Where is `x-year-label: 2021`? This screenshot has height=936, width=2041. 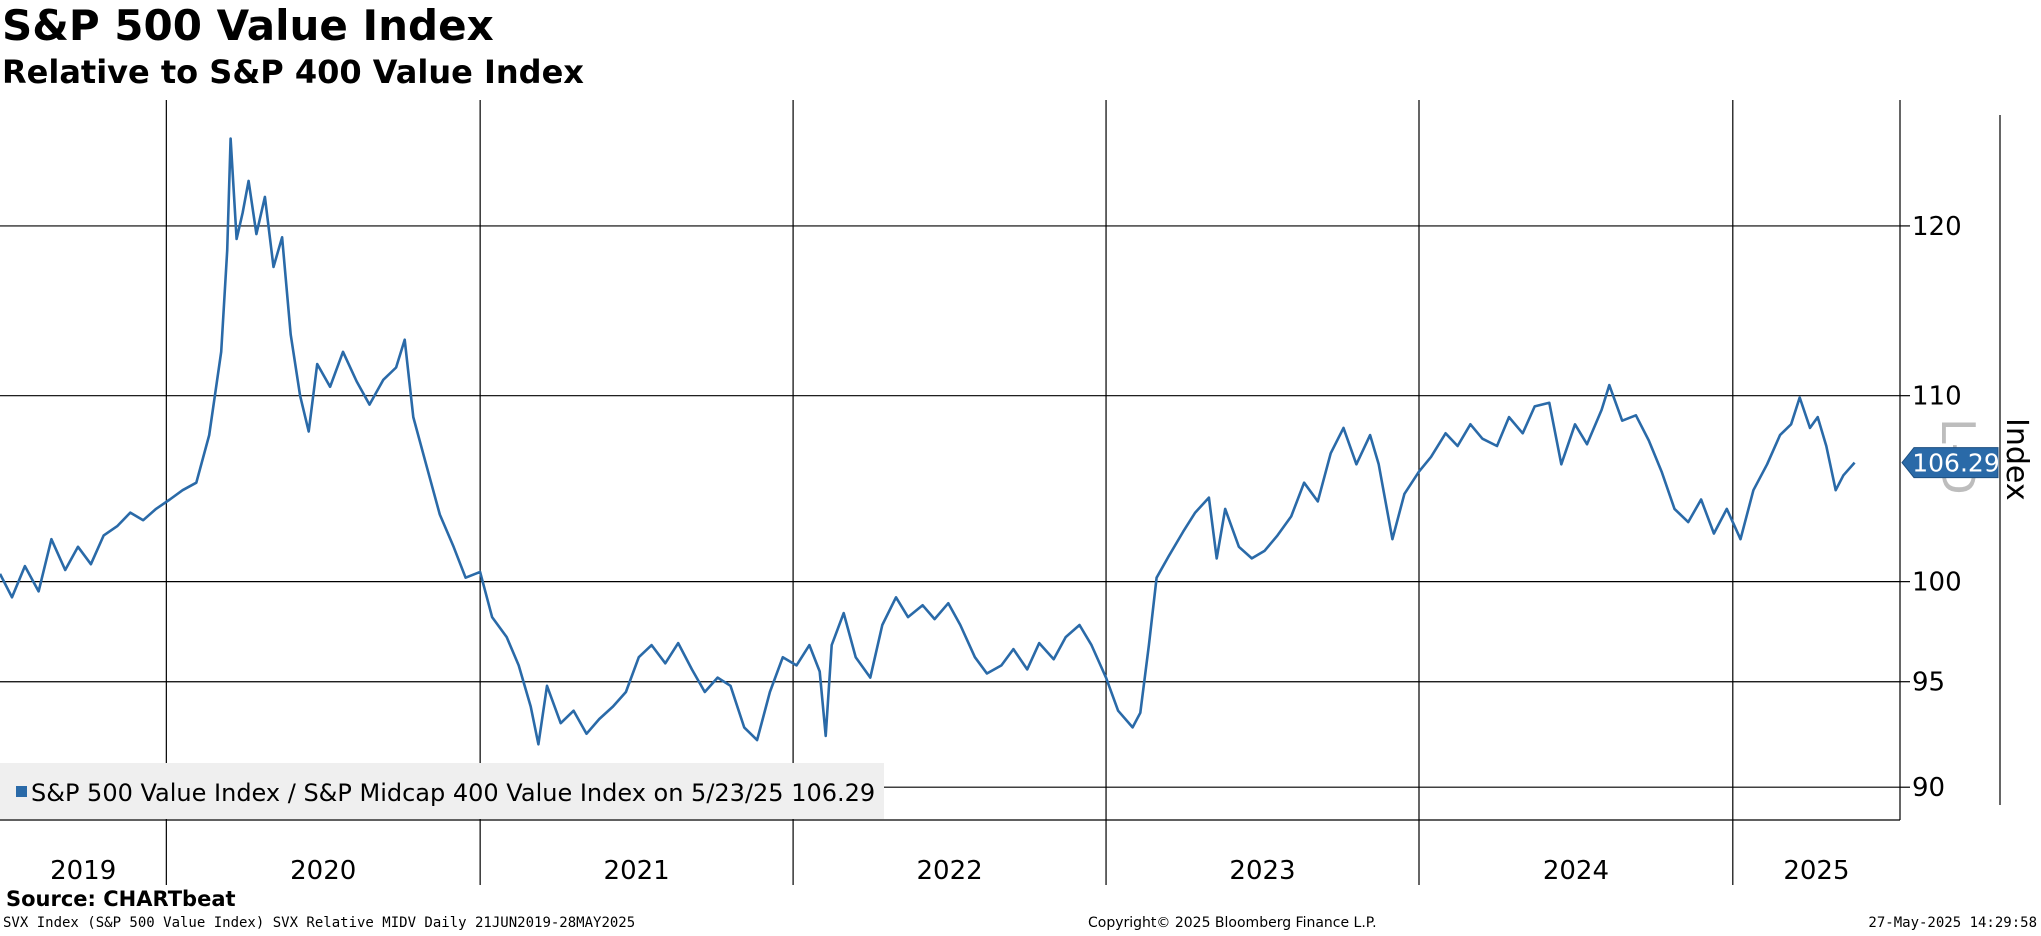
x-year-label: 2021 is located at coordinates (637, 871).